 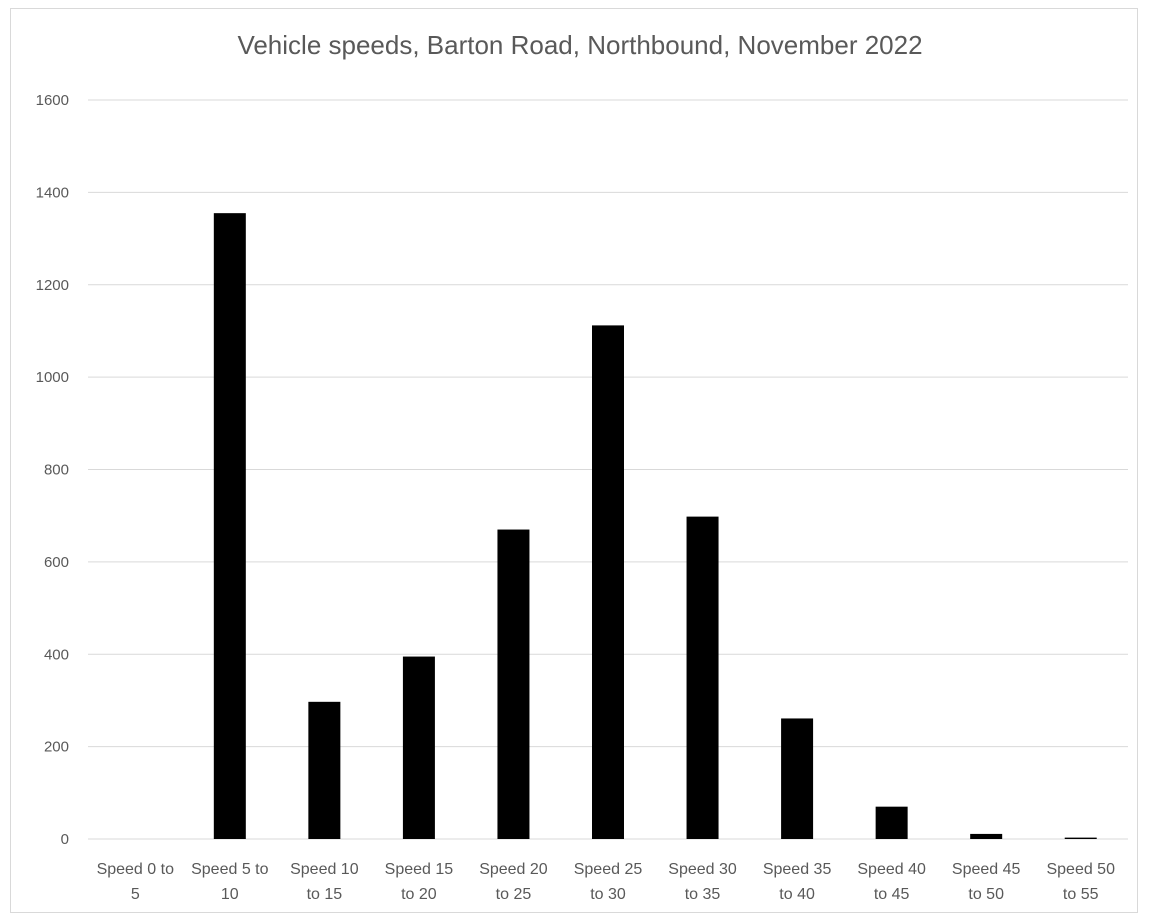 I want to click on x-tick-label: Speed 45, so click(x=986, y=869).